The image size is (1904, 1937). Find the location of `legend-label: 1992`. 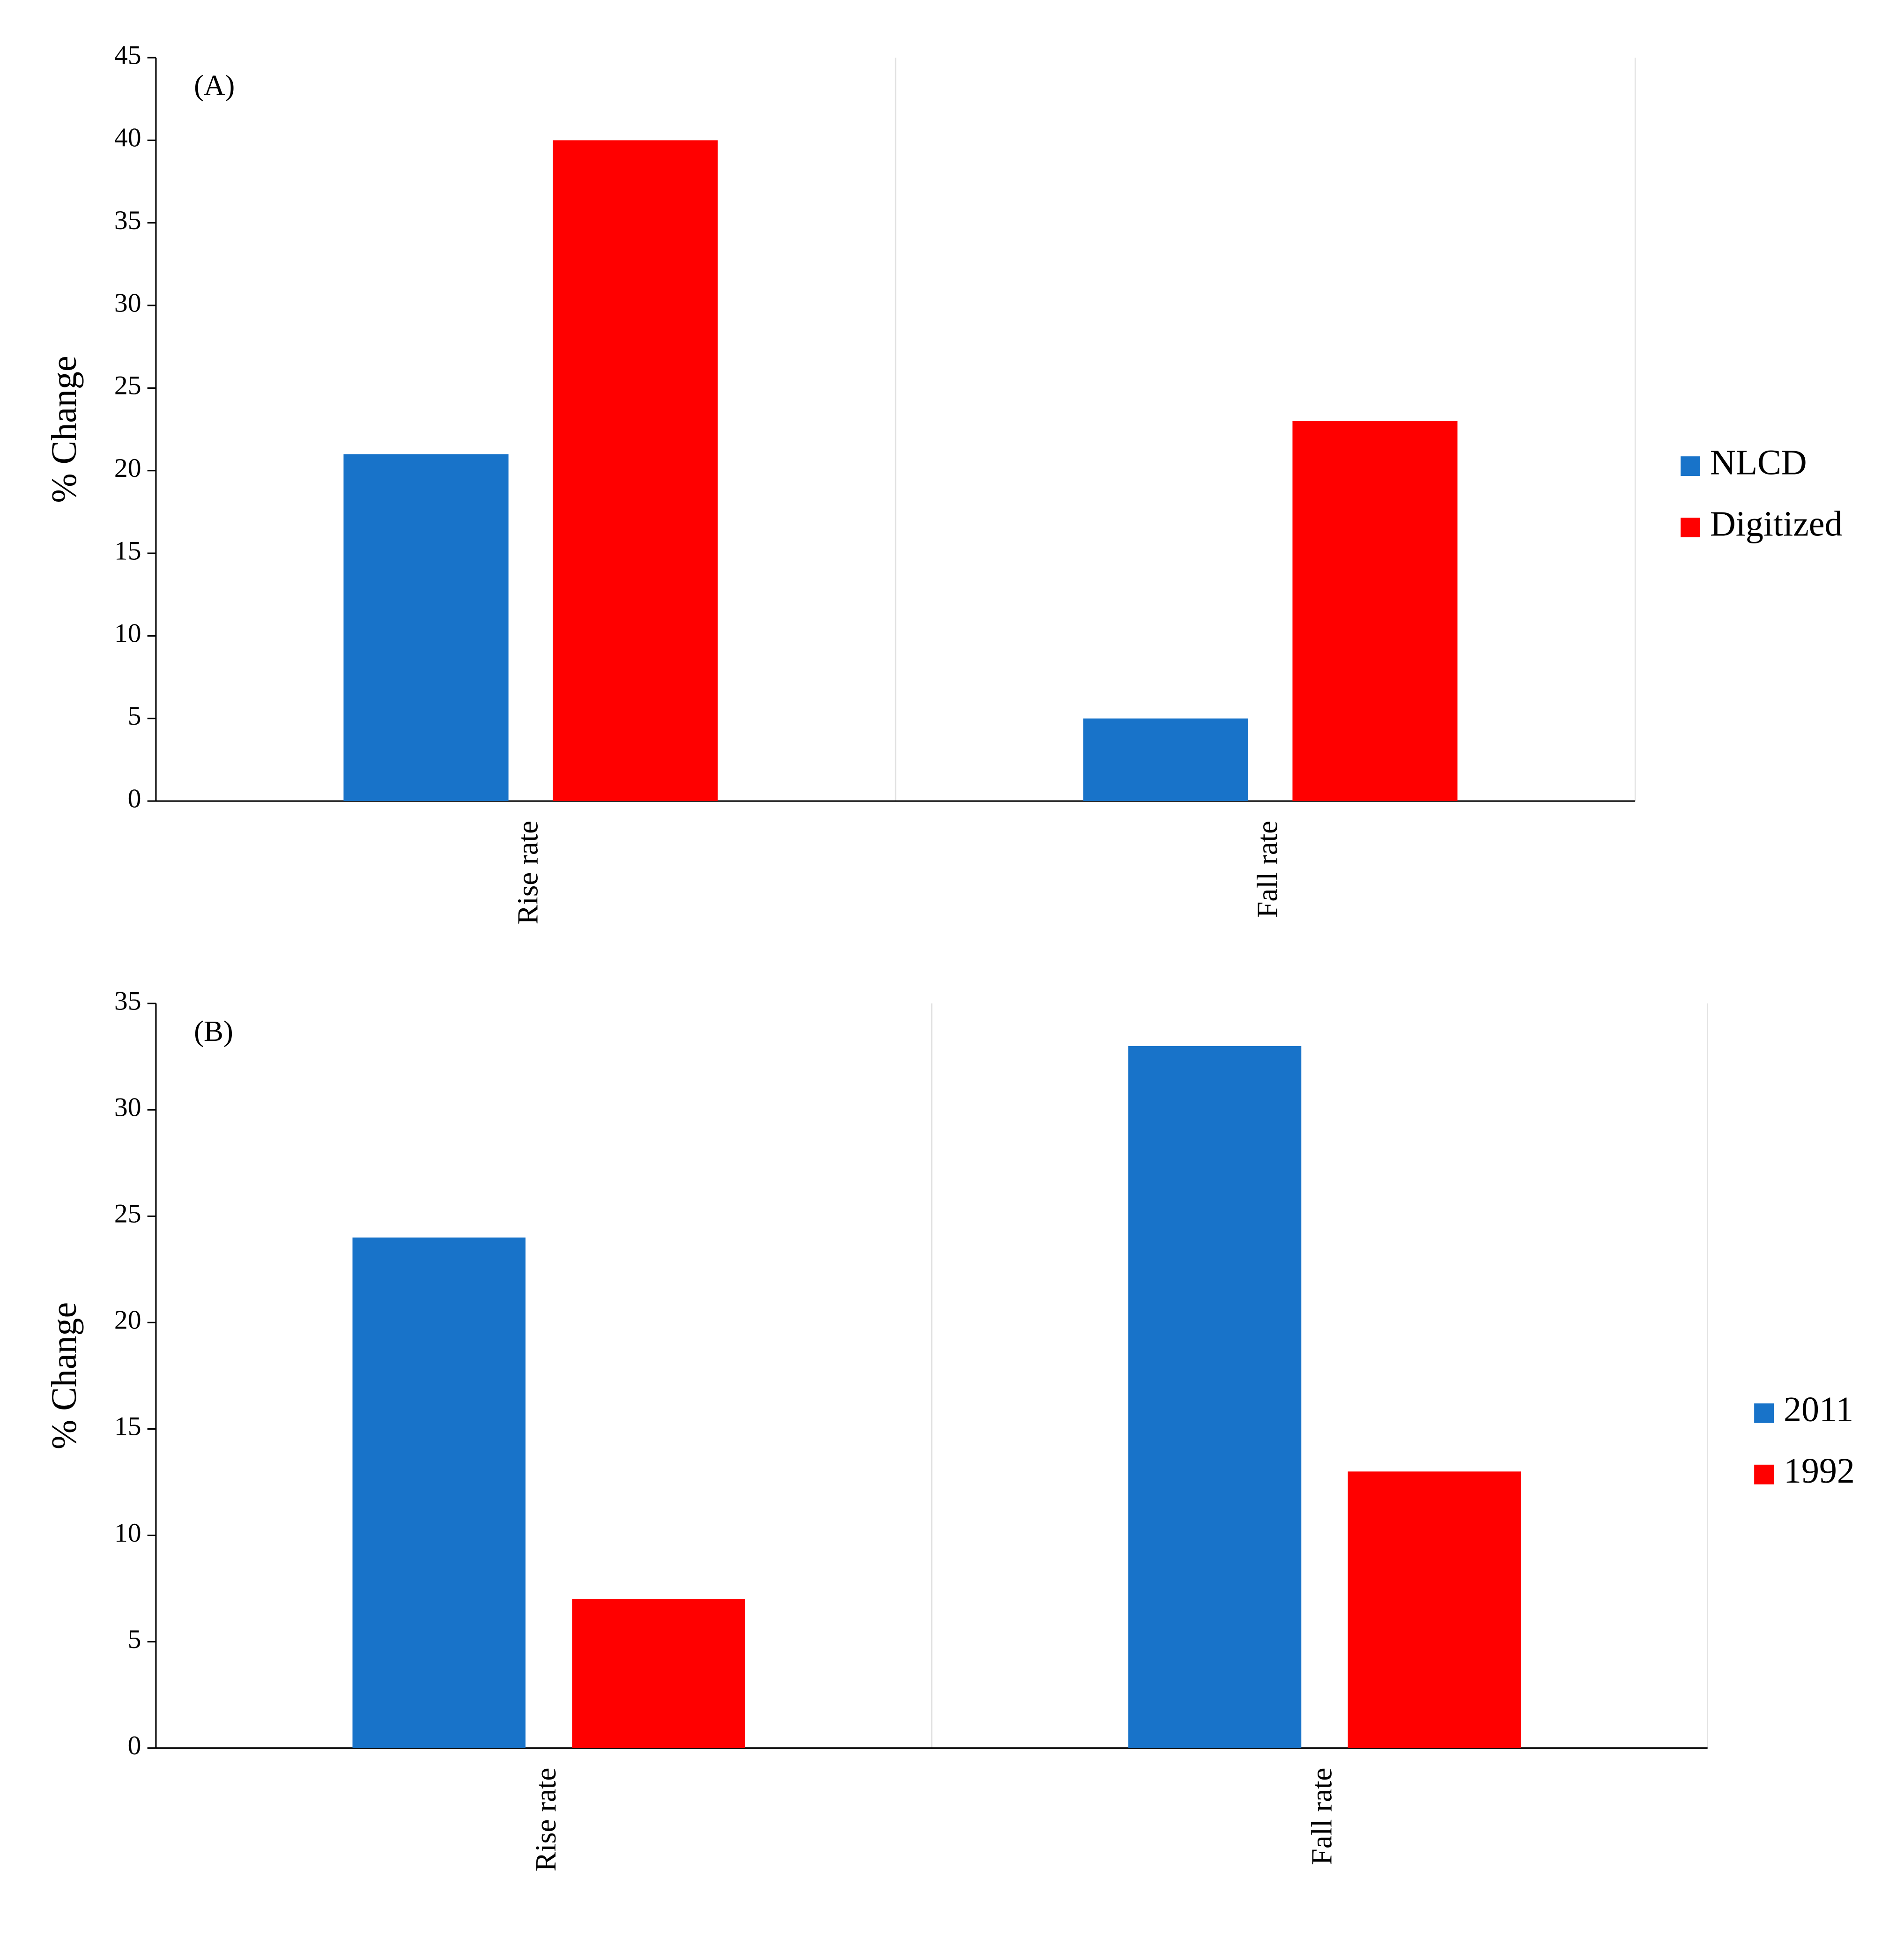

legend-label: 1992 is located at coordinates (1820, 1471).